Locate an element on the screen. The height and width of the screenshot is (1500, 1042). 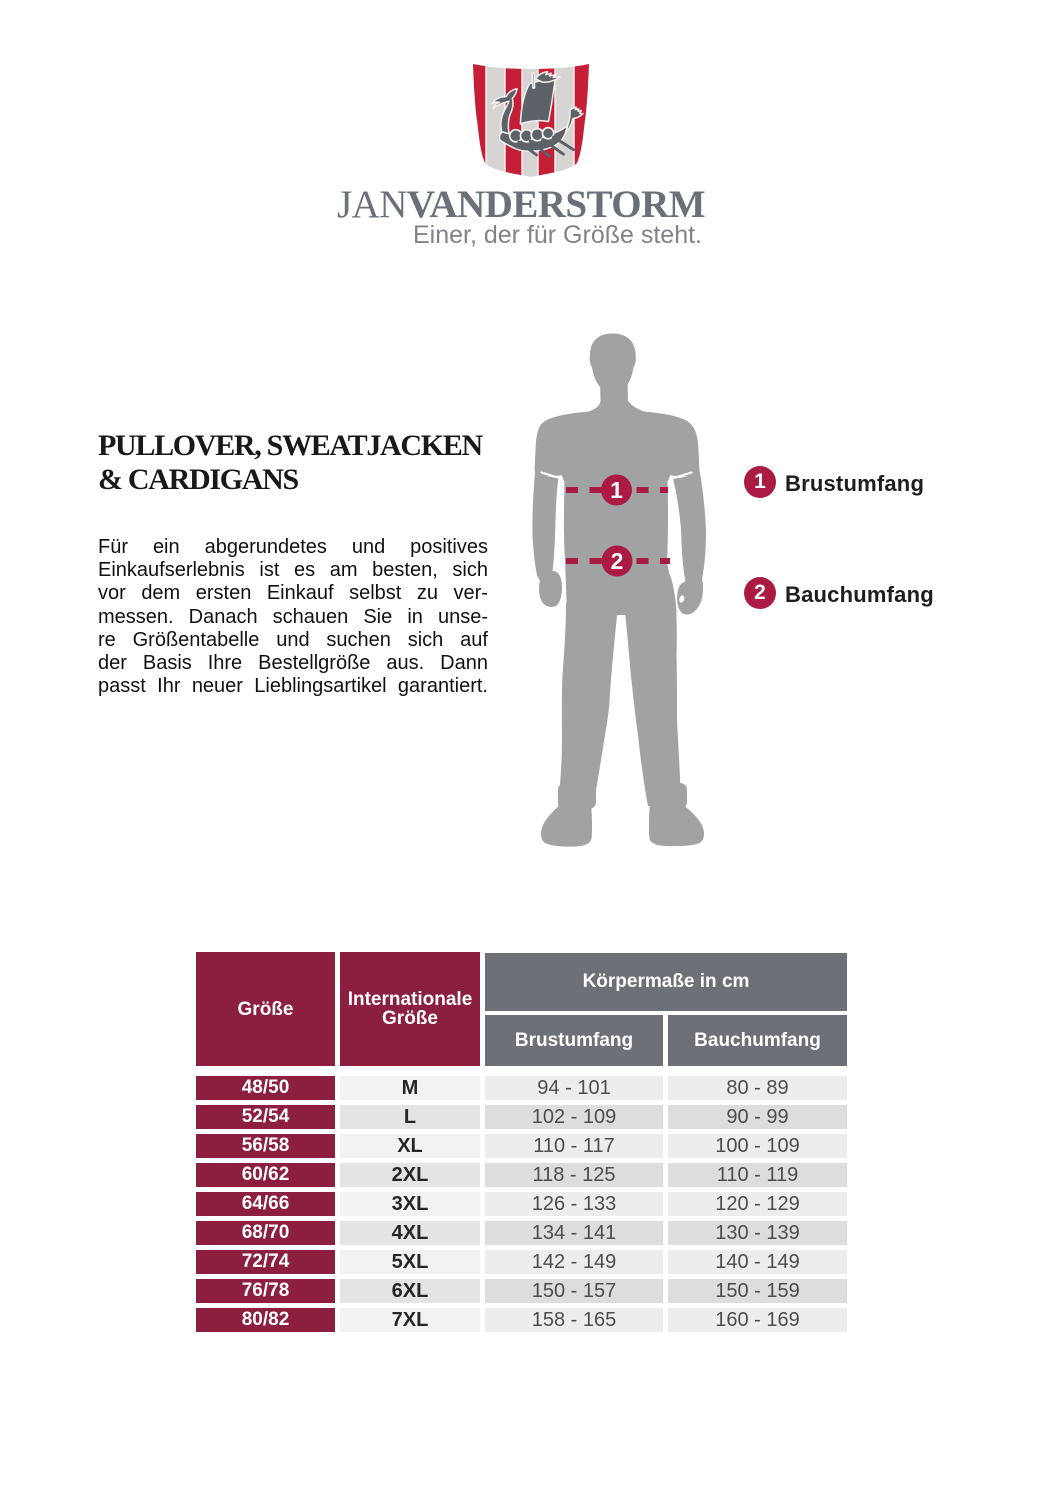
svg-text: 1 is located at coordinates (616, 490).